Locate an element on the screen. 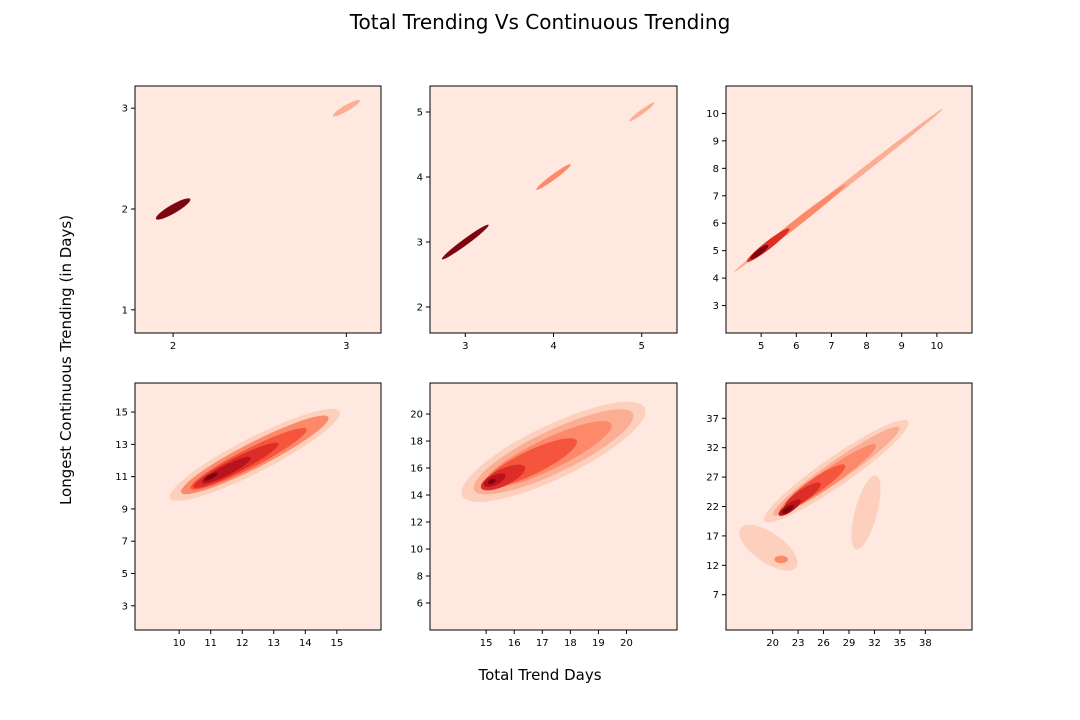 Image resolution: width=1080 pixels, height=720 pixels. y-tick-label: 15 is located at coordinates (121, 413).